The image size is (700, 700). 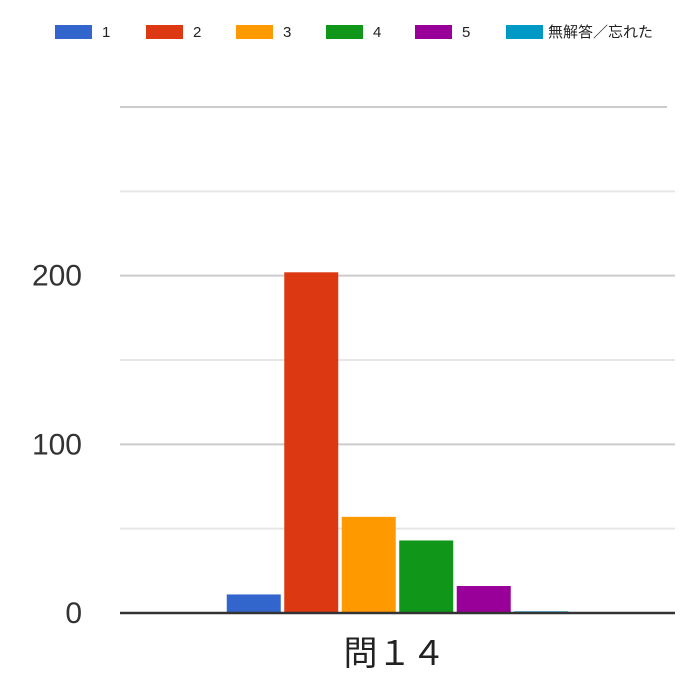 I want to click on y-tick-label: 100, so click(x=57, y=444).